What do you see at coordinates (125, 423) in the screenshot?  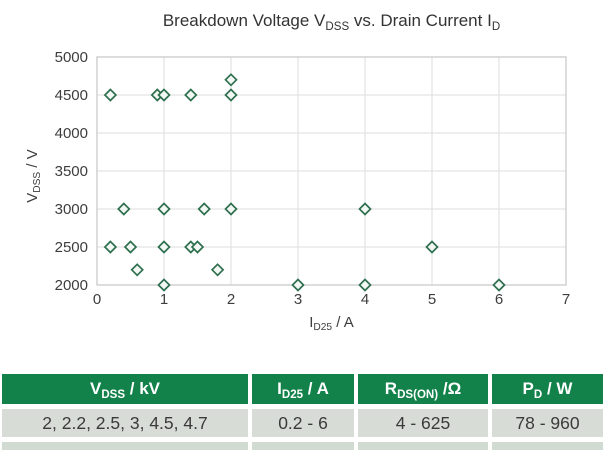 I see `table-cell-vdss-values: 2, 2.2, 2.5, 3, 4.5, 4.7` at bounding box center [125, 423].